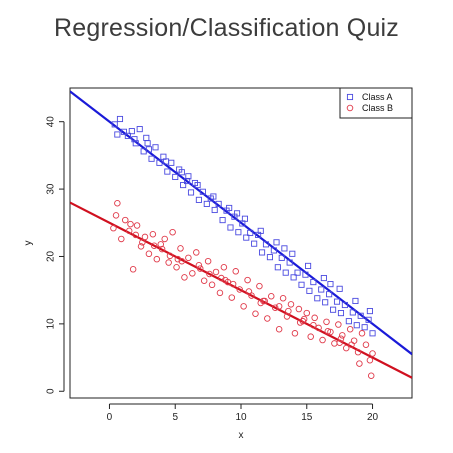  Describe the element at coordinates (377, 97) in the screenshot. I see `legend-label: Class A` at that location.